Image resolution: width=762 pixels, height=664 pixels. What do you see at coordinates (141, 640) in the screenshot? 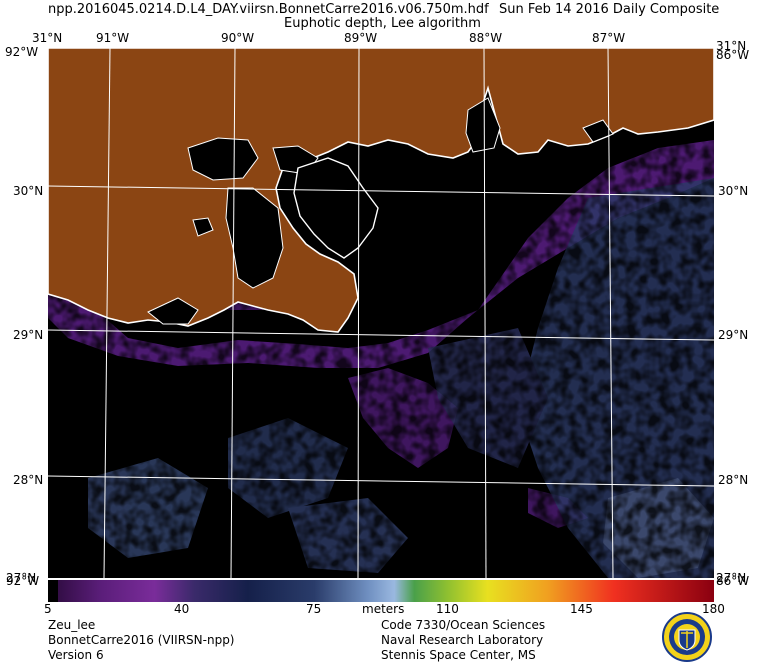
I see `footer-region-sensor: BonnetCarre2016 (VIIRSN-npp)` at bounding box center [141, 640].